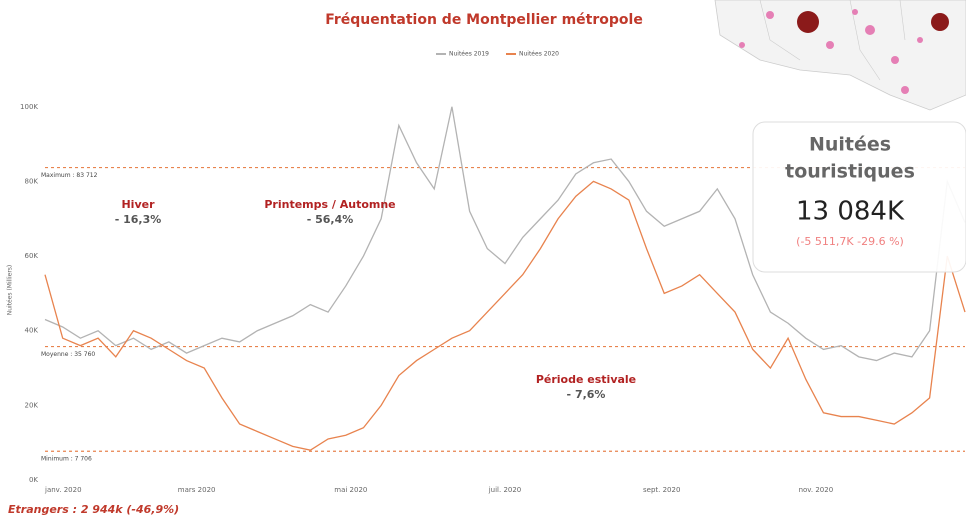 The width and height of the screenshot is (966, 519). Describe the element at coordinates (850, 172) in the screenshot. I see `card-title: touristiques` at that location.